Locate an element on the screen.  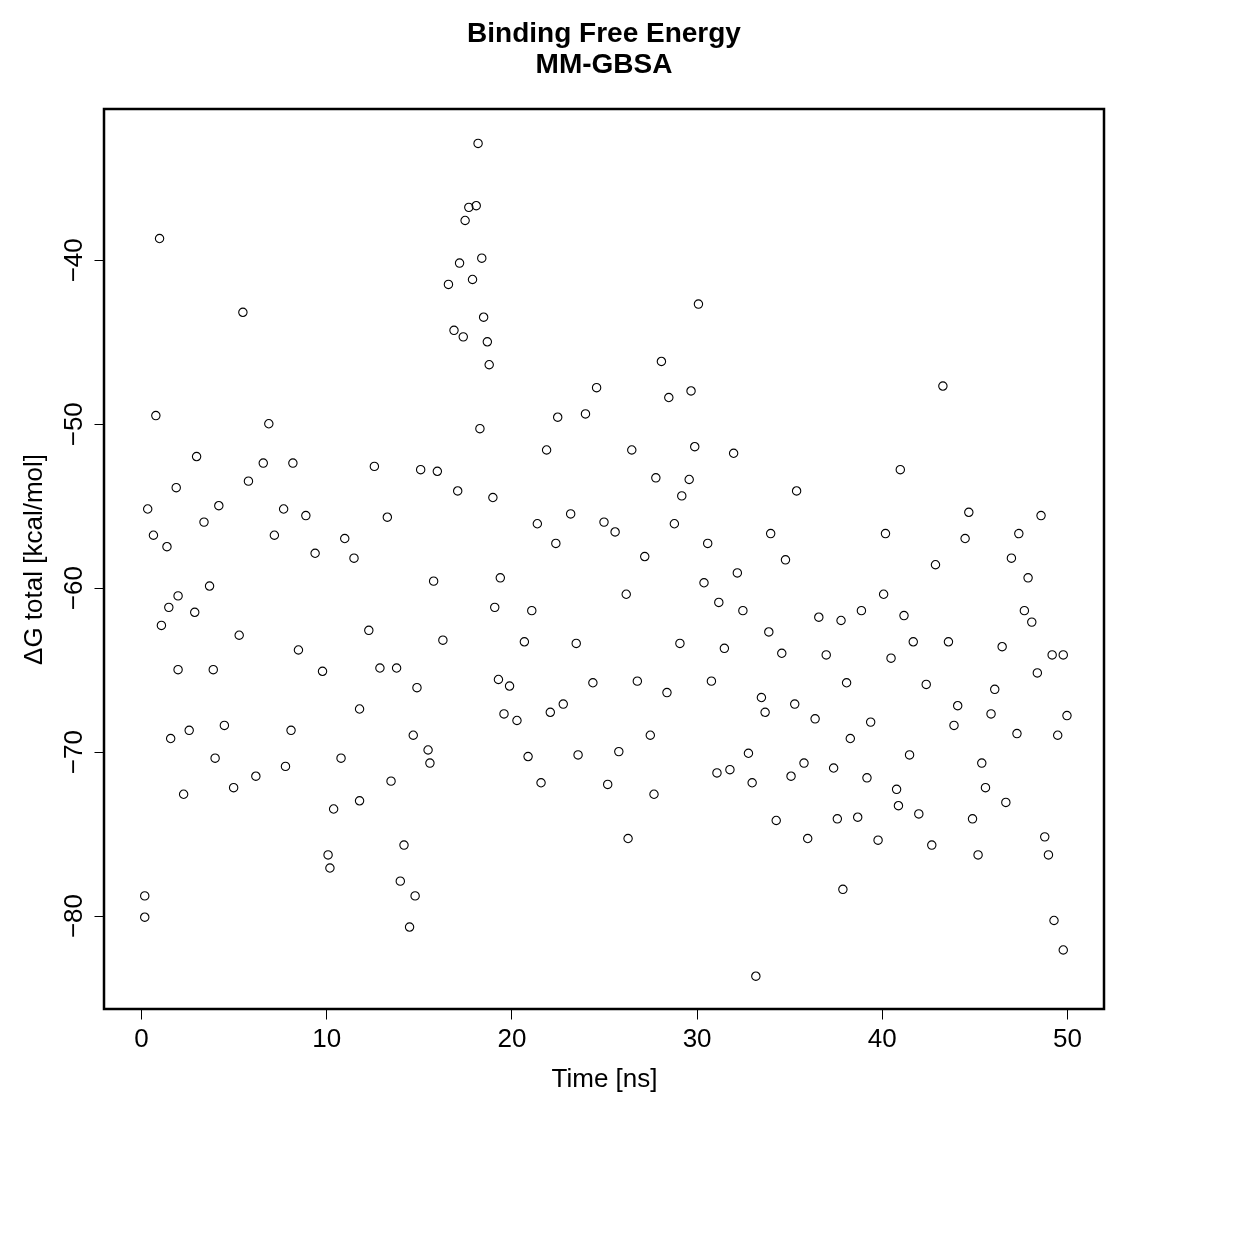
x-axis-title: Time [ns] is located at coordinates (604, 1077).